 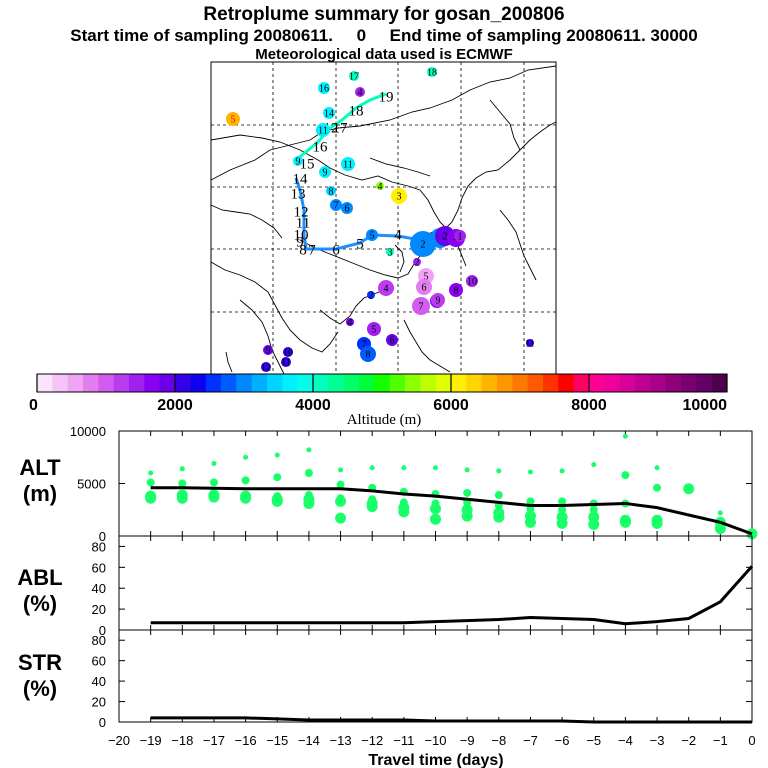 I want to click on x-tick-label: −17, so click(x=214, y=740).